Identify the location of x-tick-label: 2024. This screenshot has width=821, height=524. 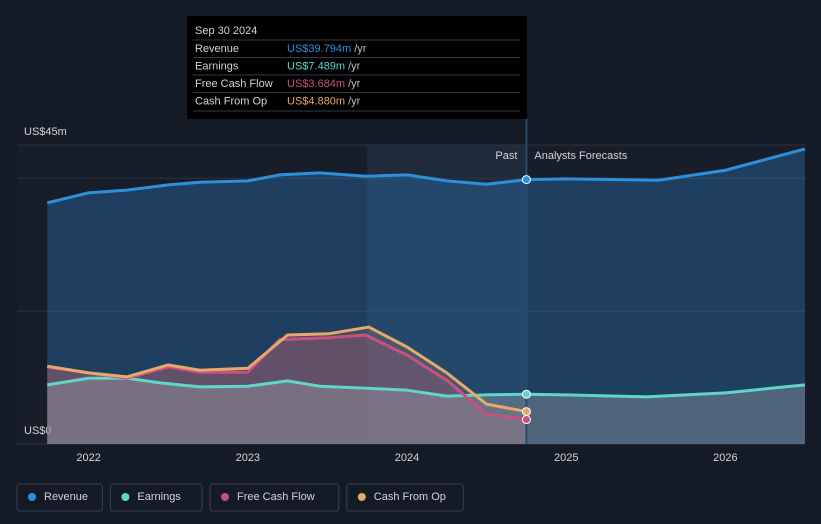
(407, 458).